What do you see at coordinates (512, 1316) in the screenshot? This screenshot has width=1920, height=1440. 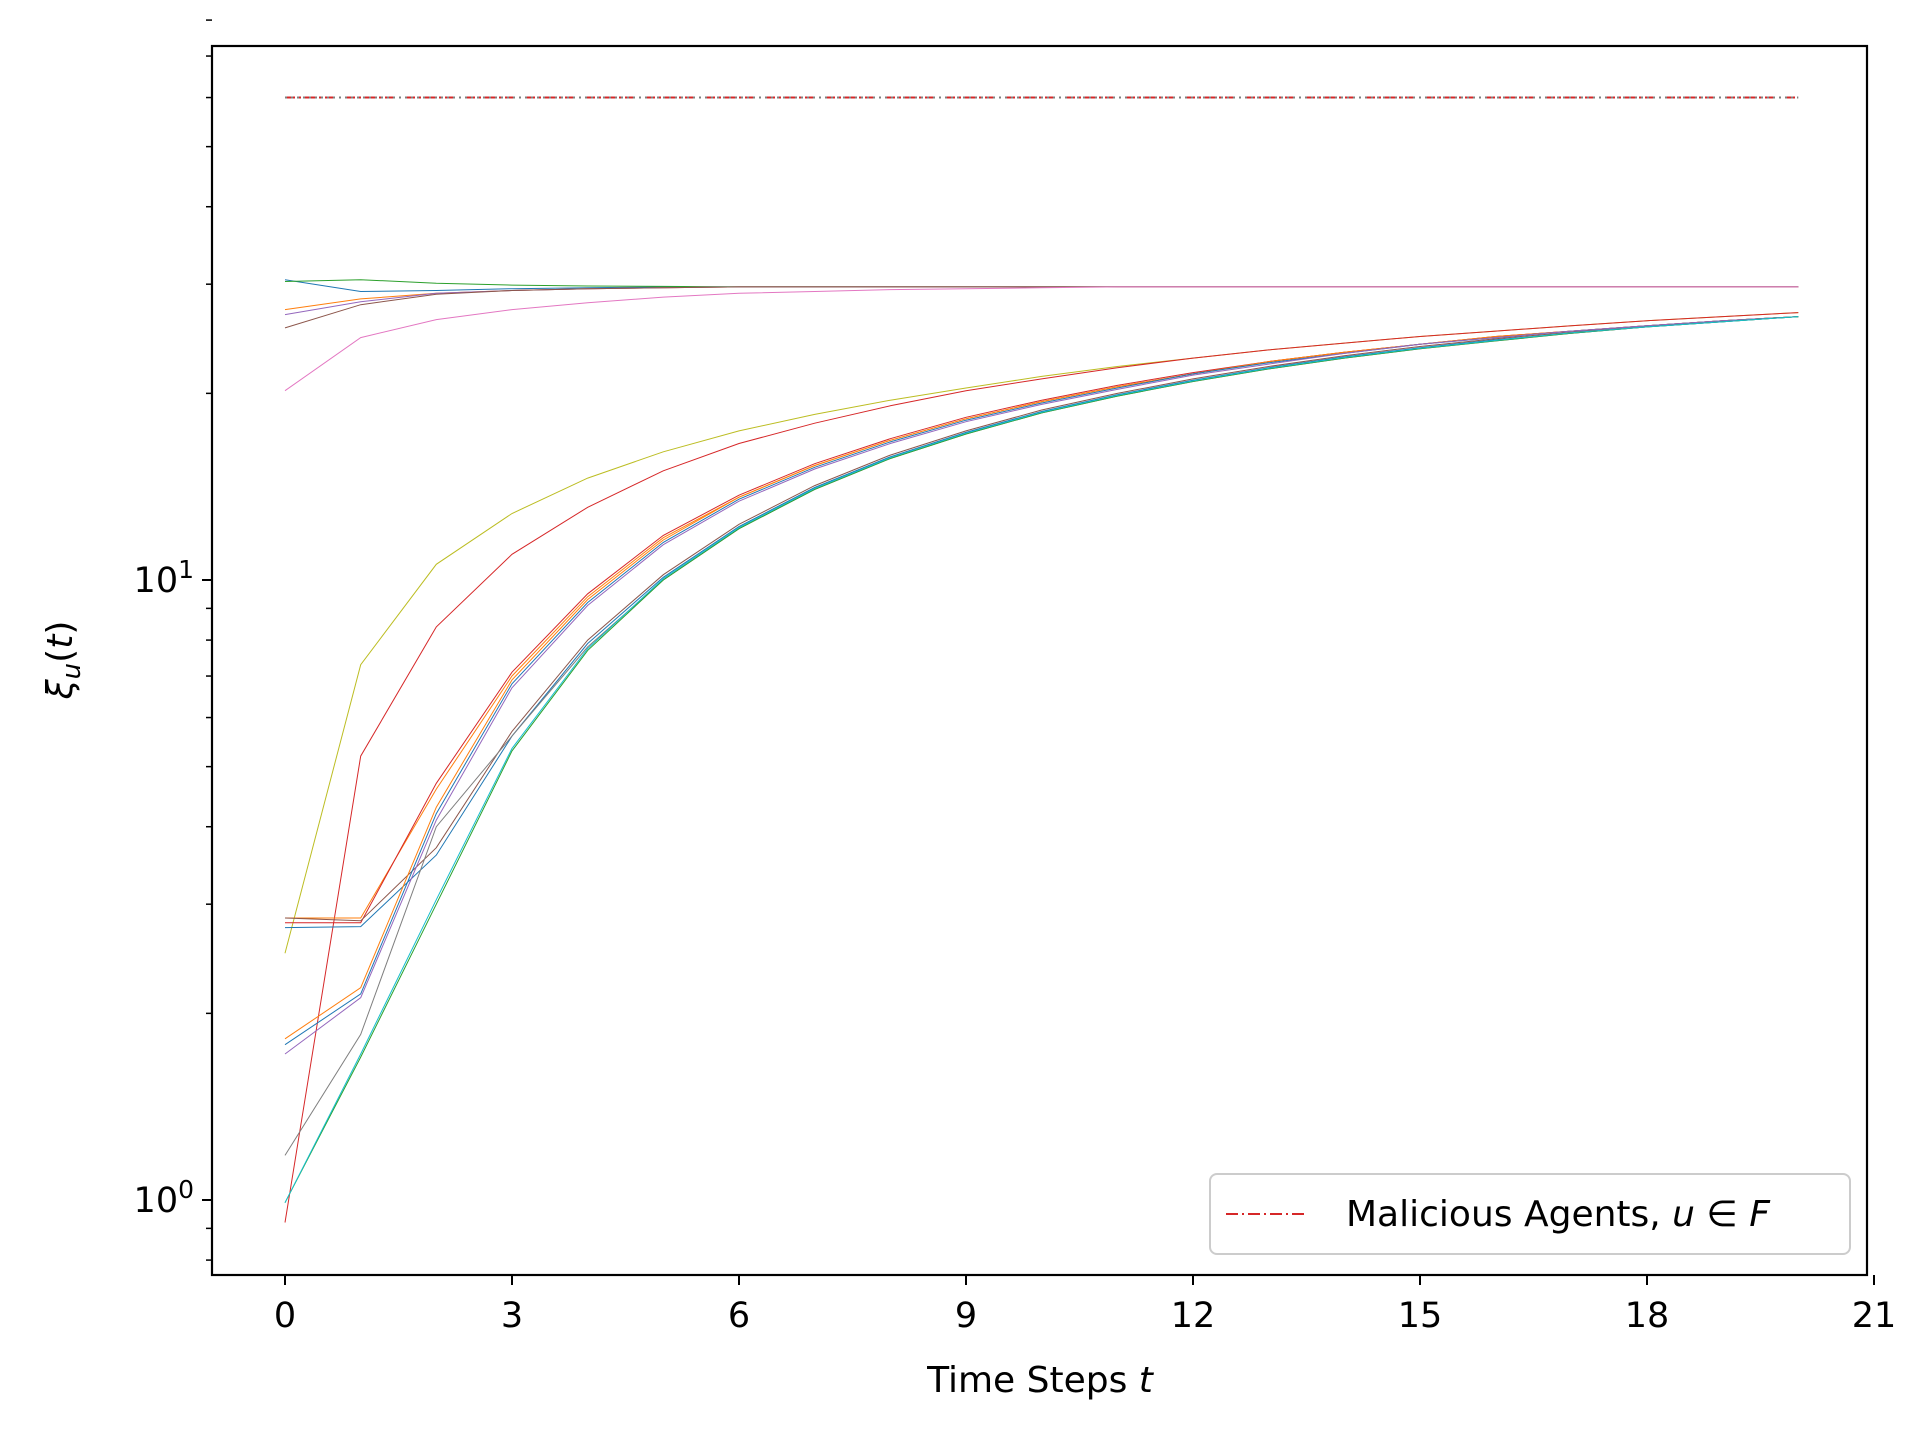 I see `x-tick-label: 3` at bounding box center [512, 1316].